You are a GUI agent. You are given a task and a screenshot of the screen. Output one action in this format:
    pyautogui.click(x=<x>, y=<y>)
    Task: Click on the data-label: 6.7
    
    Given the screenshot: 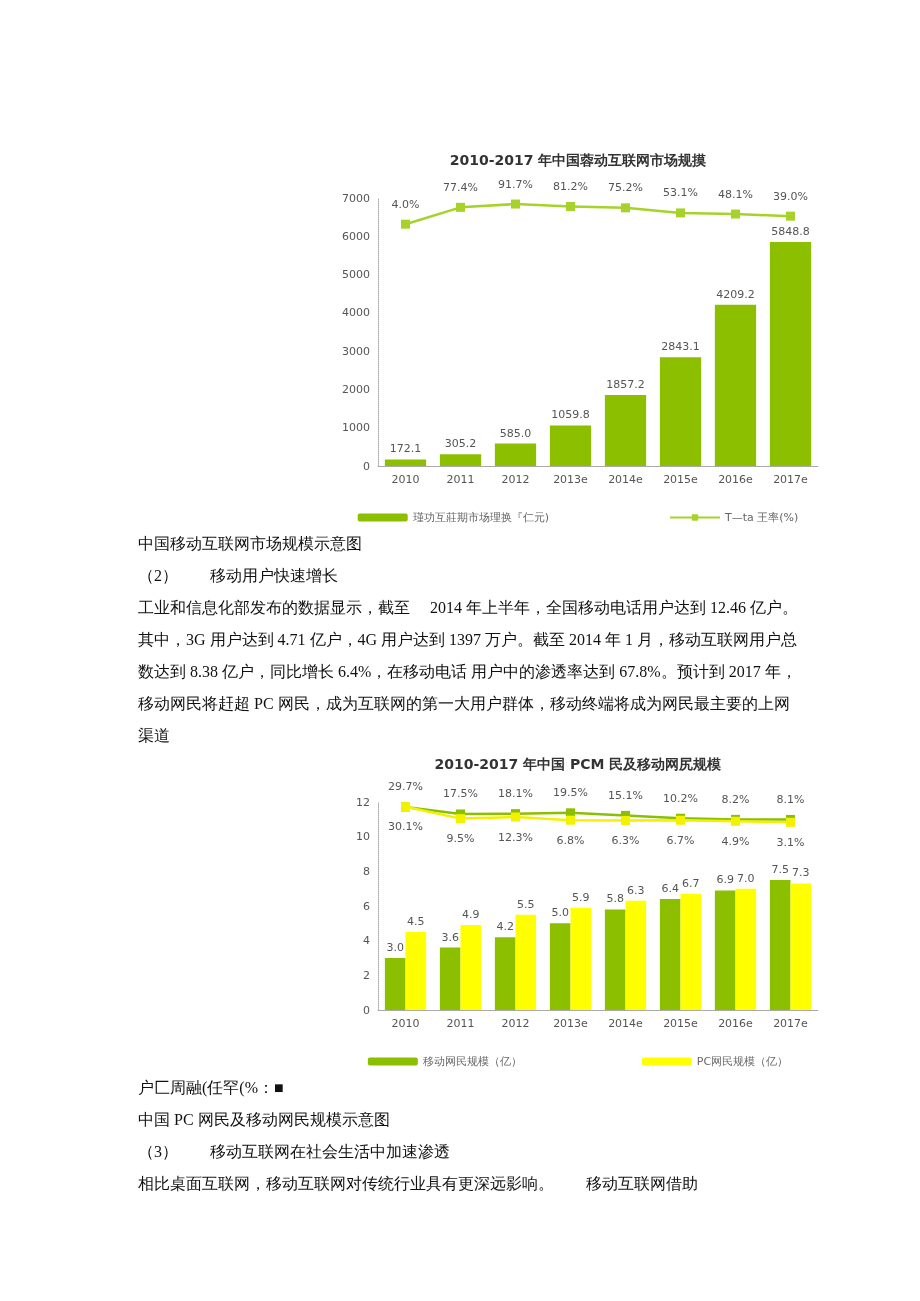 What is the action you would take?
    pyautogui.click(x=691, y=883)
    